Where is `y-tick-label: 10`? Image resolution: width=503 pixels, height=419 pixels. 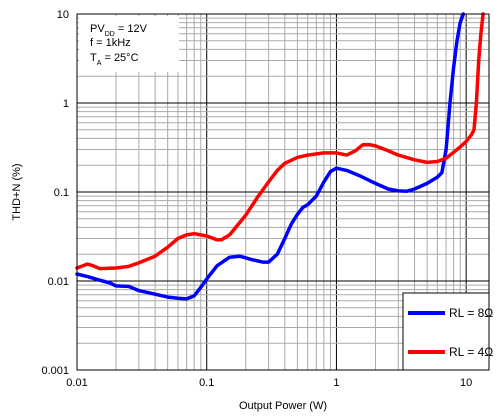
y-tick-label: 10 is located at coordinates (63, 15).